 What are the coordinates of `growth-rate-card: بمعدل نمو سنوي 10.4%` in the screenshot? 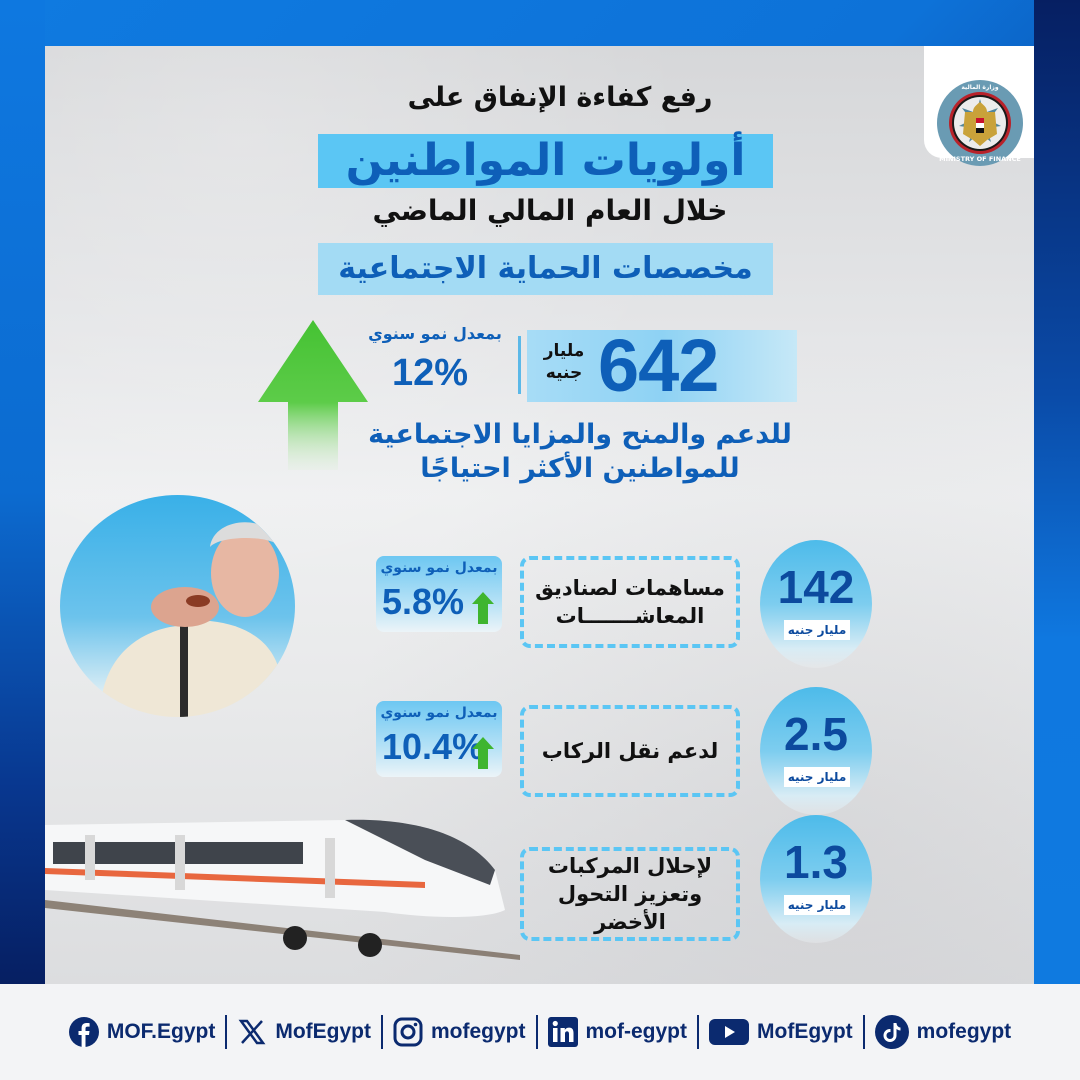 It's located at (439, 739).